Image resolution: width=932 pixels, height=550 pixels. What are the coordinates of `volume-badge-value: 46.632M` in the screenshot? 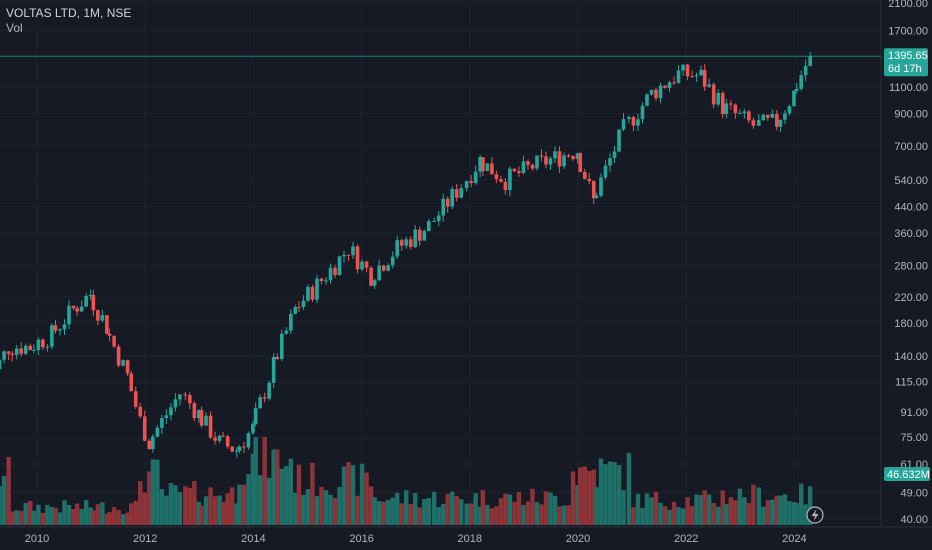 It's located at (908, 475).